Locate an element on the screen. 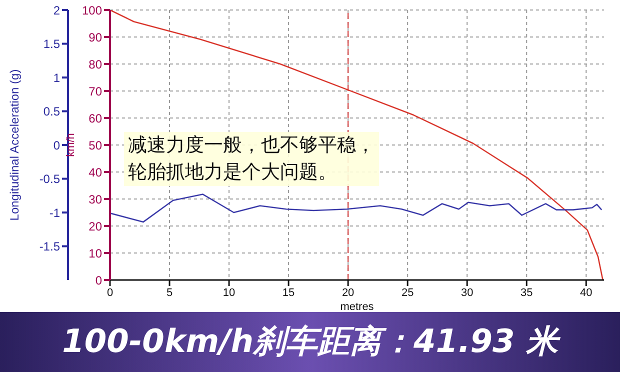 The image size is (620, 372). y-tick-label: 1 is located at coordinates (56, 77).